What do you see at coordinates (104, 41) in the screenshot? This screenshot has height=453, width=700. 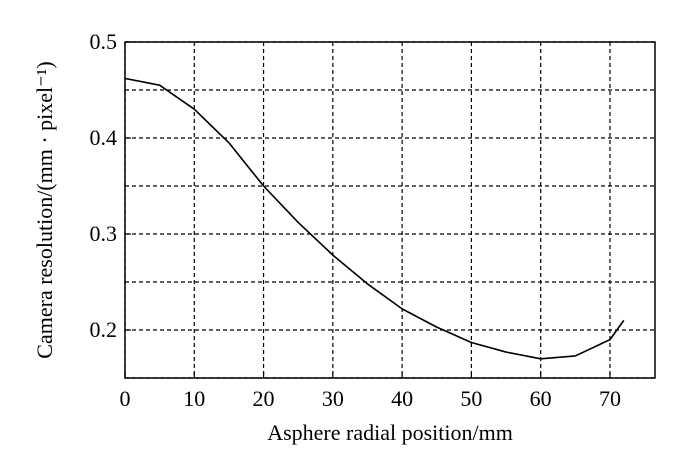 I see `y-tick-label: 0.5` at bounding box center [104, 41].